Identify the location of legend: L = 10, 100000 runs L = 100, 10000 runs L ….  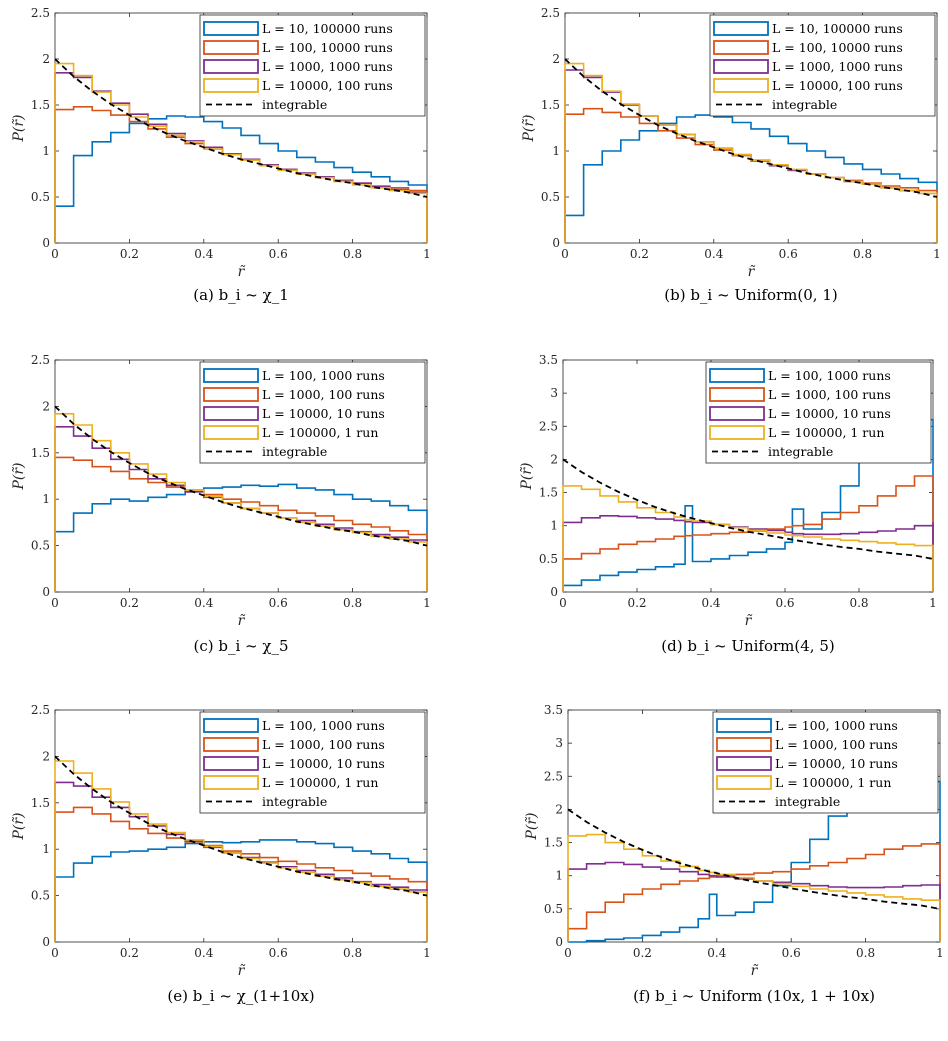
(822, 65).